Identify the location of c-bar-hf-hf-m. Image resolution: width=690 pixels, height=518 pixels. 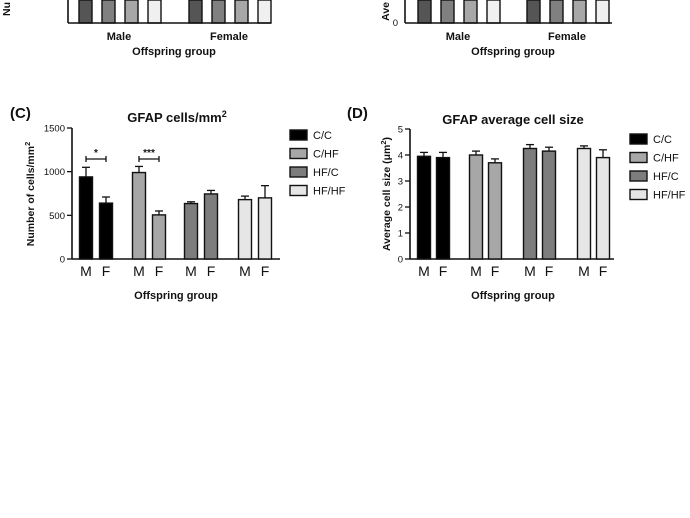
(245, 229).